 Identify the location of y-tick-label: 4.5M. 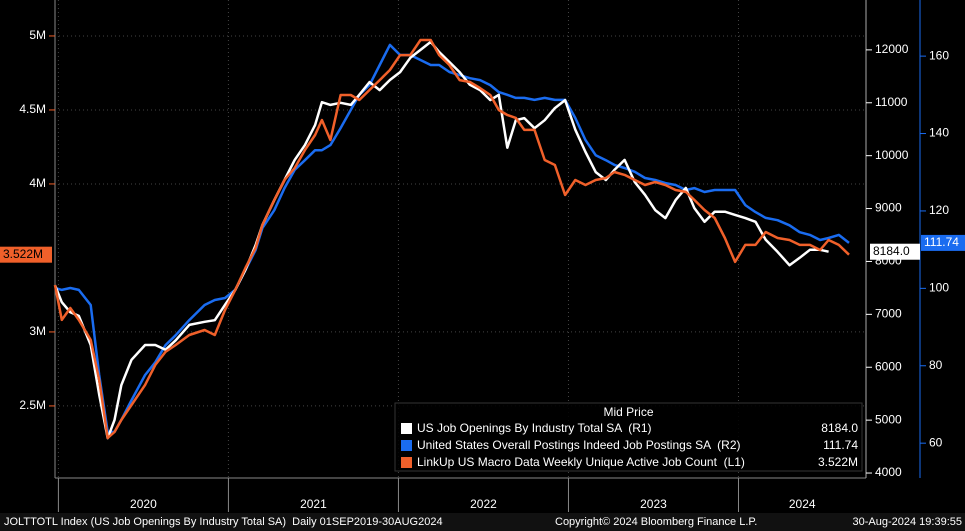
(32, 109).